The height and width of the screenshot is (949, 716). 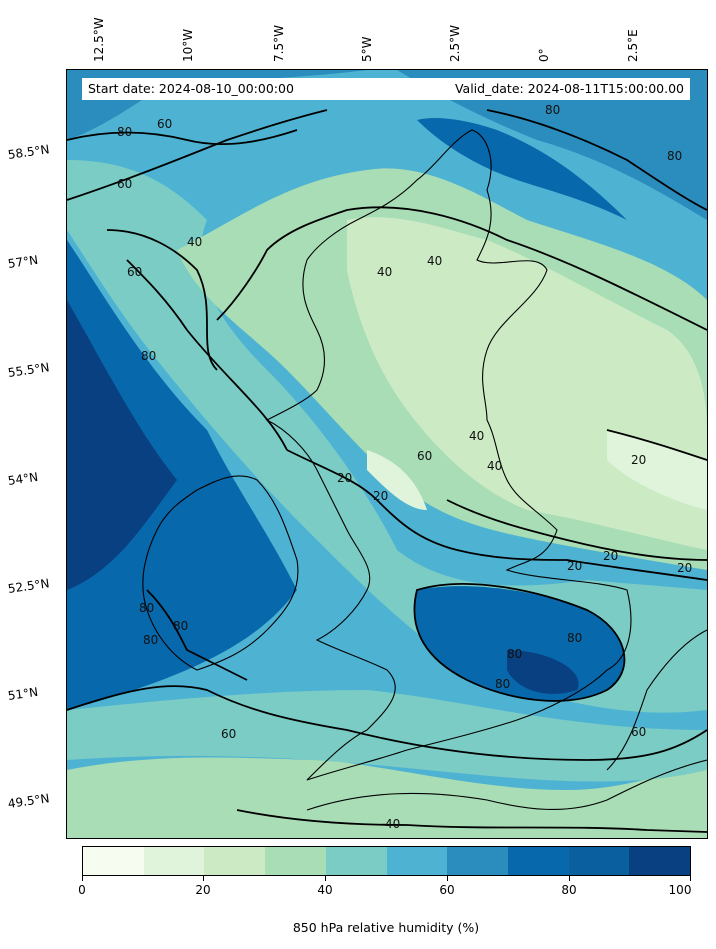 I want to click on colorbar-label: 20, so click(x=203, y=890).